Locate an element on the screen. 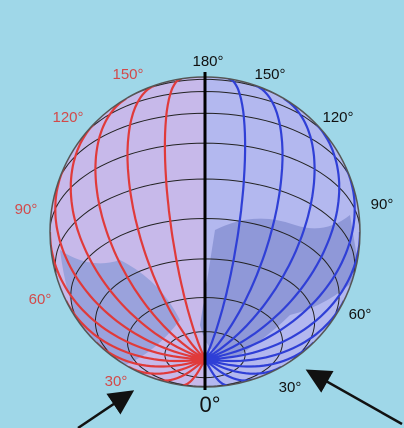  top-label: 180° is located at coordinates (207, 61).